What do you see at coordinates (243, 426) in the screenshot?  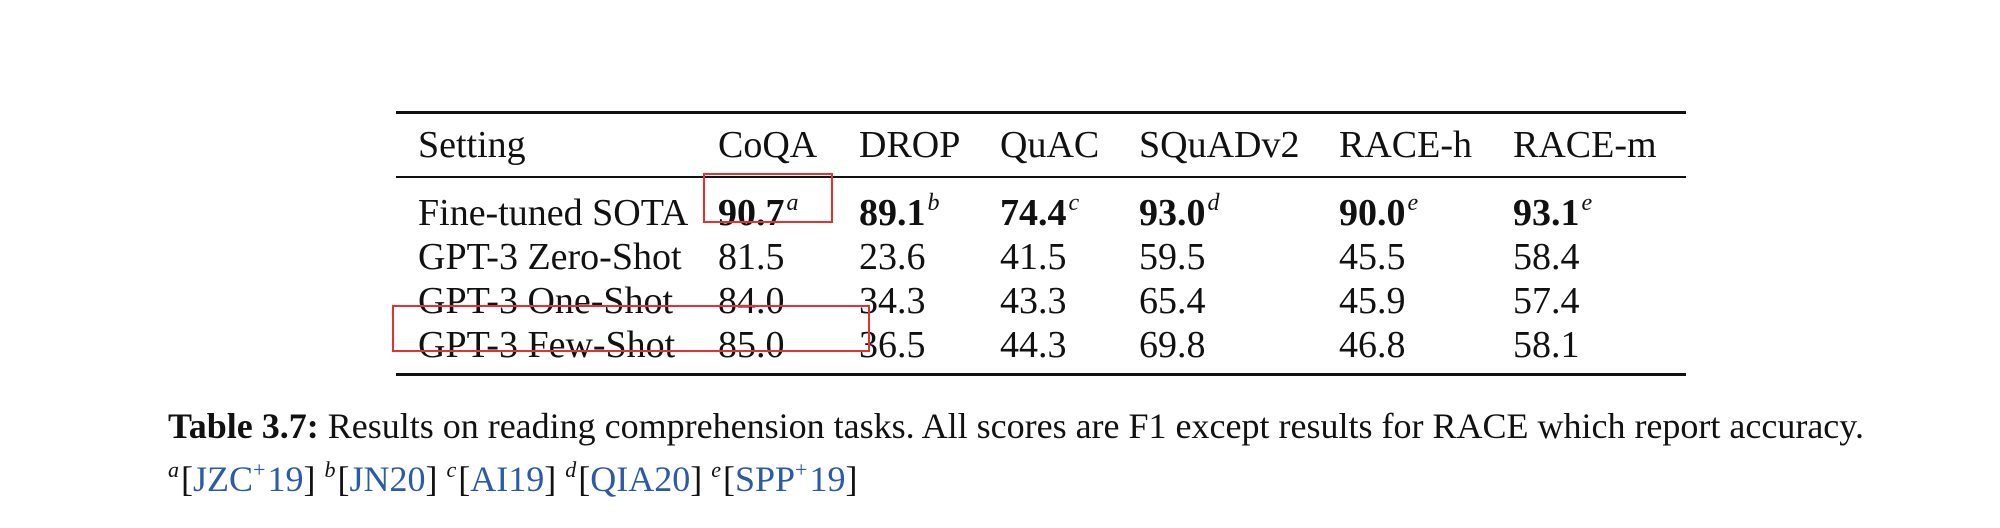 I see `caption-label: Table 3.7:` at bounding box center [243, 426].